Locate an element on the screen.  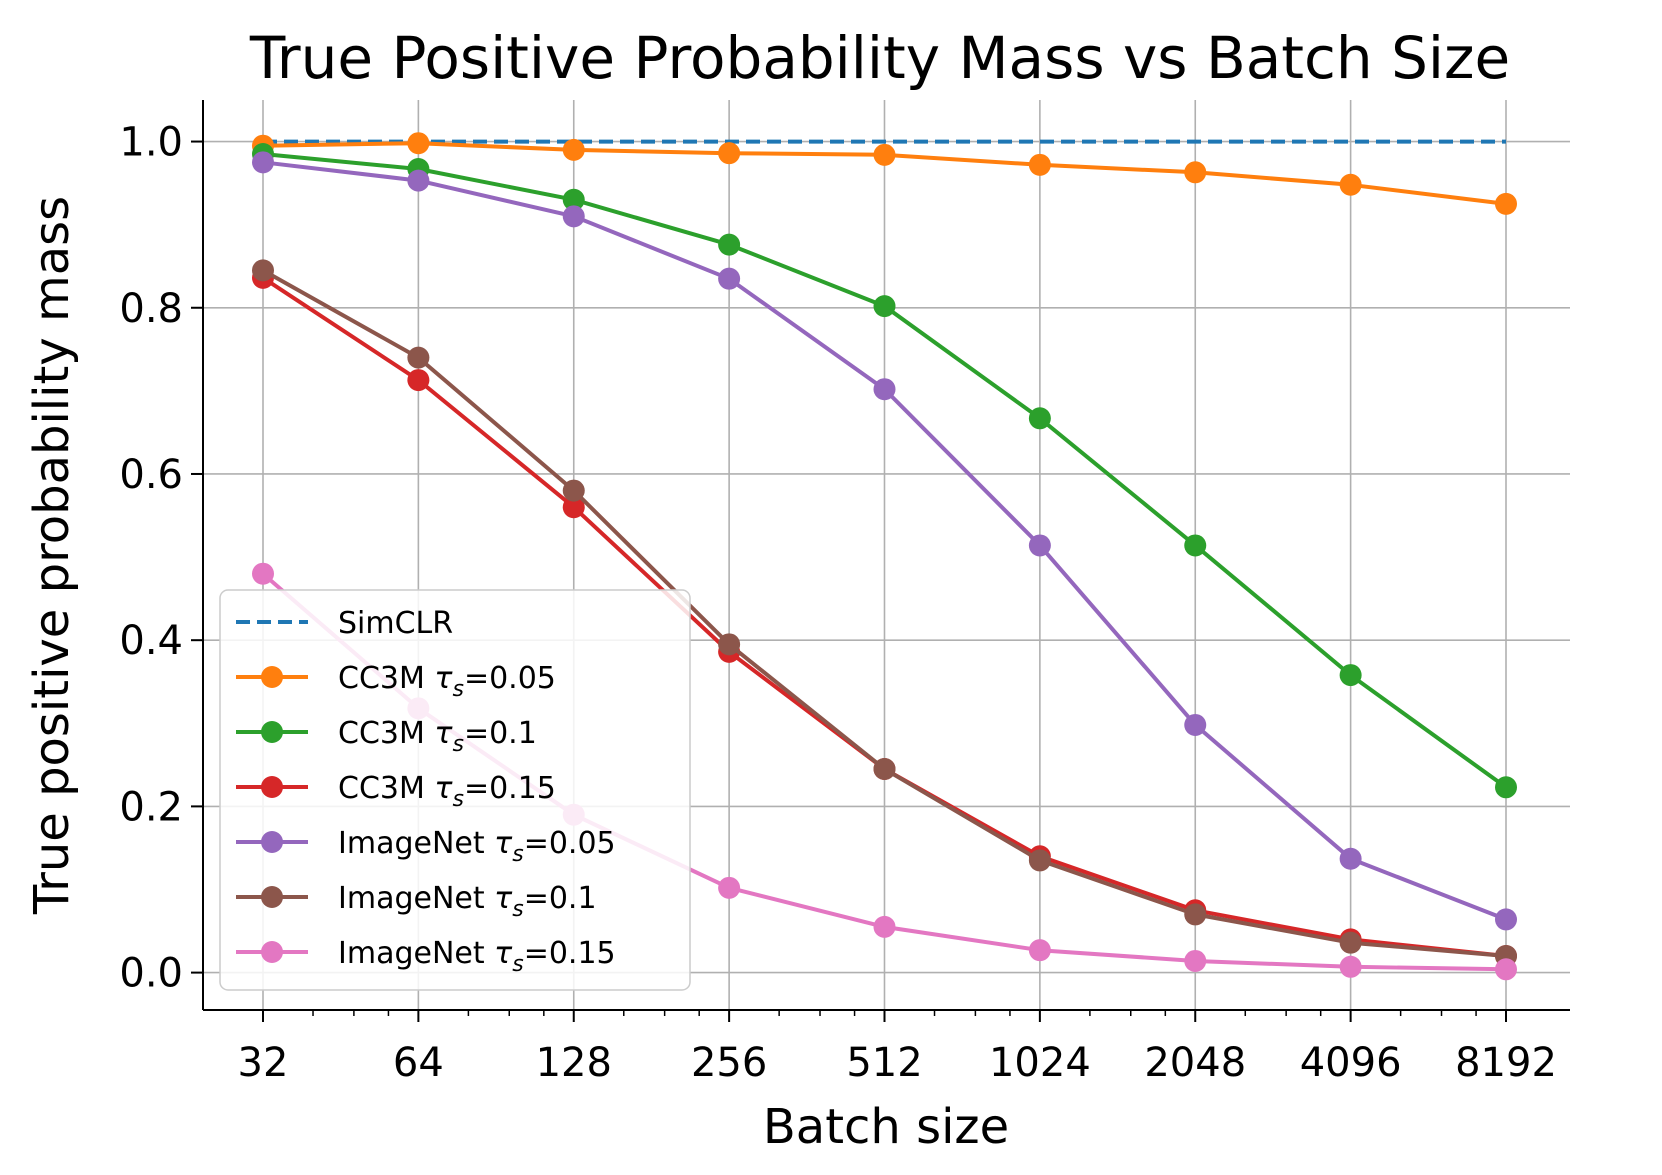
legend-label: ImageNet τs=0.1 is located at coordinates (467, 901).